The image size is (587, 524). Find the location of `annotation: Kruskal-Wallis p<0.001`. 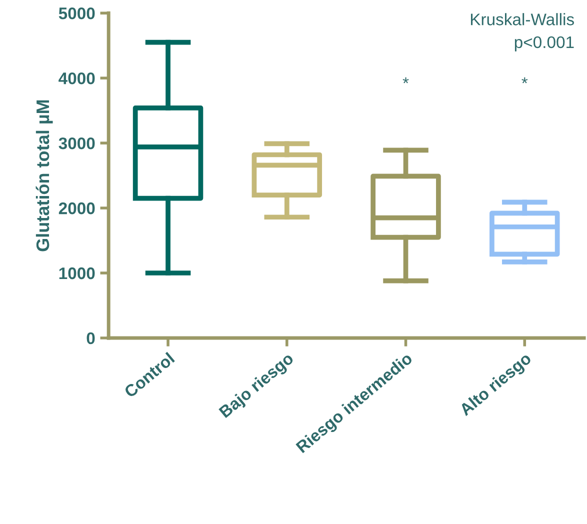

annotation: Kruskal-Wallis p<0.001 is located at coordinates (522, 32).